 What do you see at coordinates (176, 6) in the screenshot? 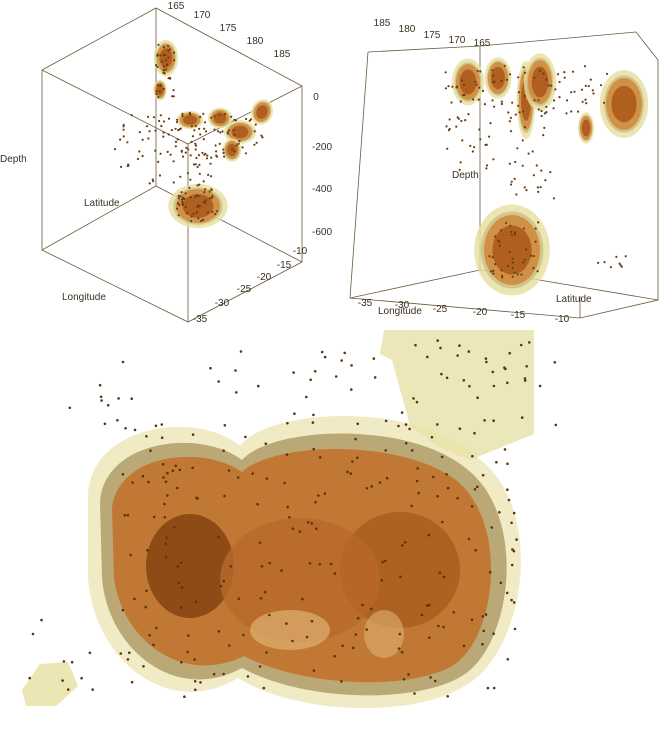
I see `longitude-tick-label: 165` at bounding box center [176, 6].